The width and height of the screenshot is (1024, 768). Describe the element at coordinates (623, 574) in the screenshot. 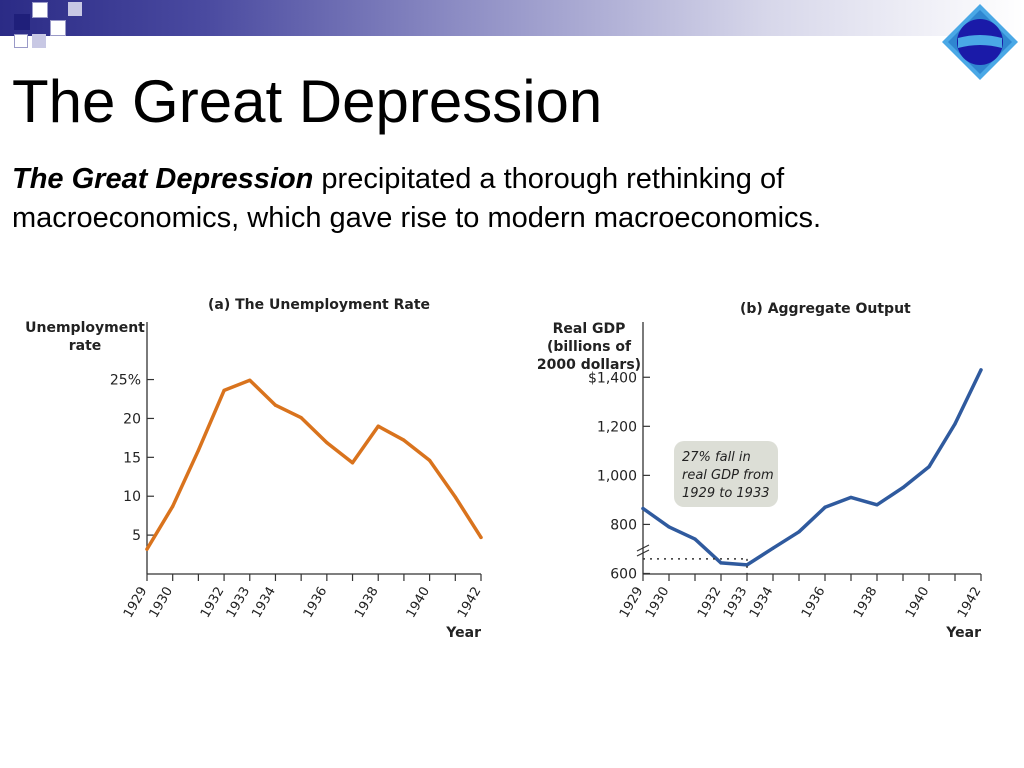

I see `y-tick-label: 600` at that location.